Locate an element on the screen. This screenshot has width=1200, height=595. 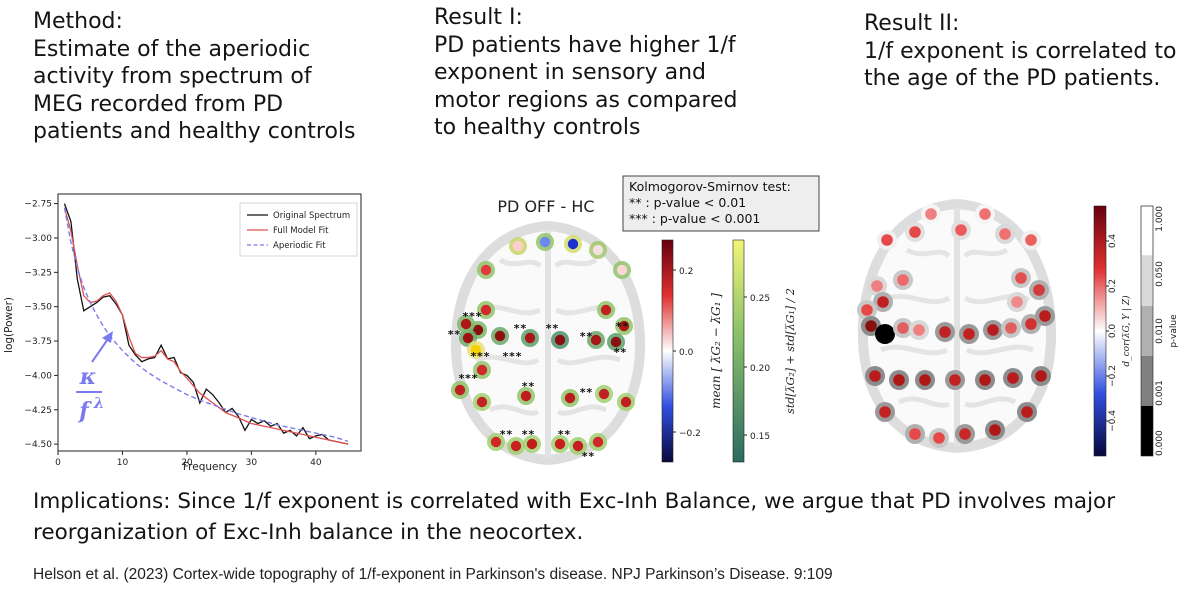
legend-entry-original: Original Spectrum is located at coordinates (311, 216).